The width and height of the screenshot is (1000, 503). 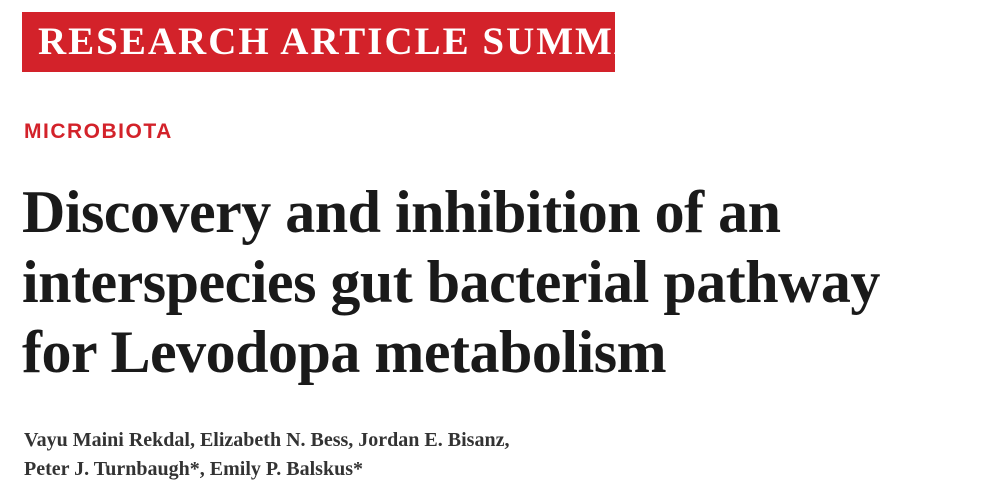 What do you see at coordinates (344, 352) in the screenshot?
I see `title-line: for Levodopa metabolism` at bounding box center [344, 352].